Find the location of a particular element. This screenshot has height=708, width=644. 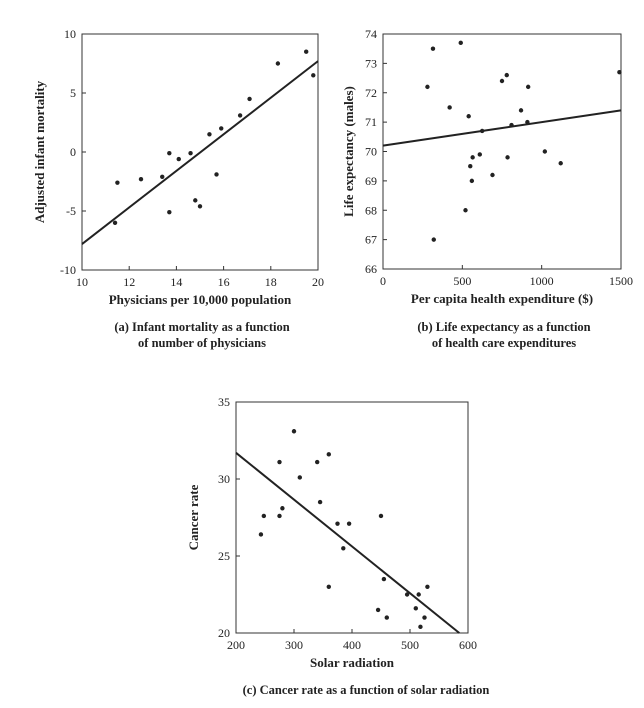

y-tick-label: 72 is located at coordinates (371, 93).